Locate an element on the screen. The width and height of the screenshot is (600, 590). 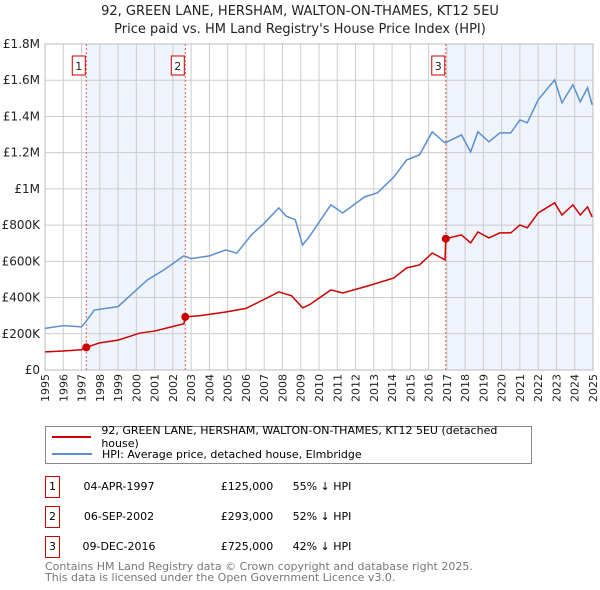
y-tick-label: £0 is located at coordinates (32, 370).